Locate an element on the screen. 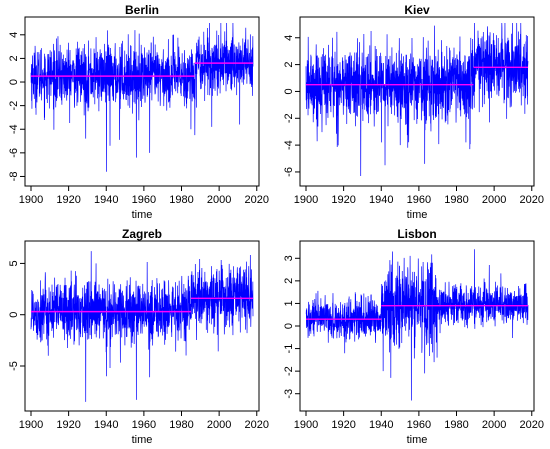 The image size is (550, 449). y-tick-label: 1 is located at coordinates (289, 303).